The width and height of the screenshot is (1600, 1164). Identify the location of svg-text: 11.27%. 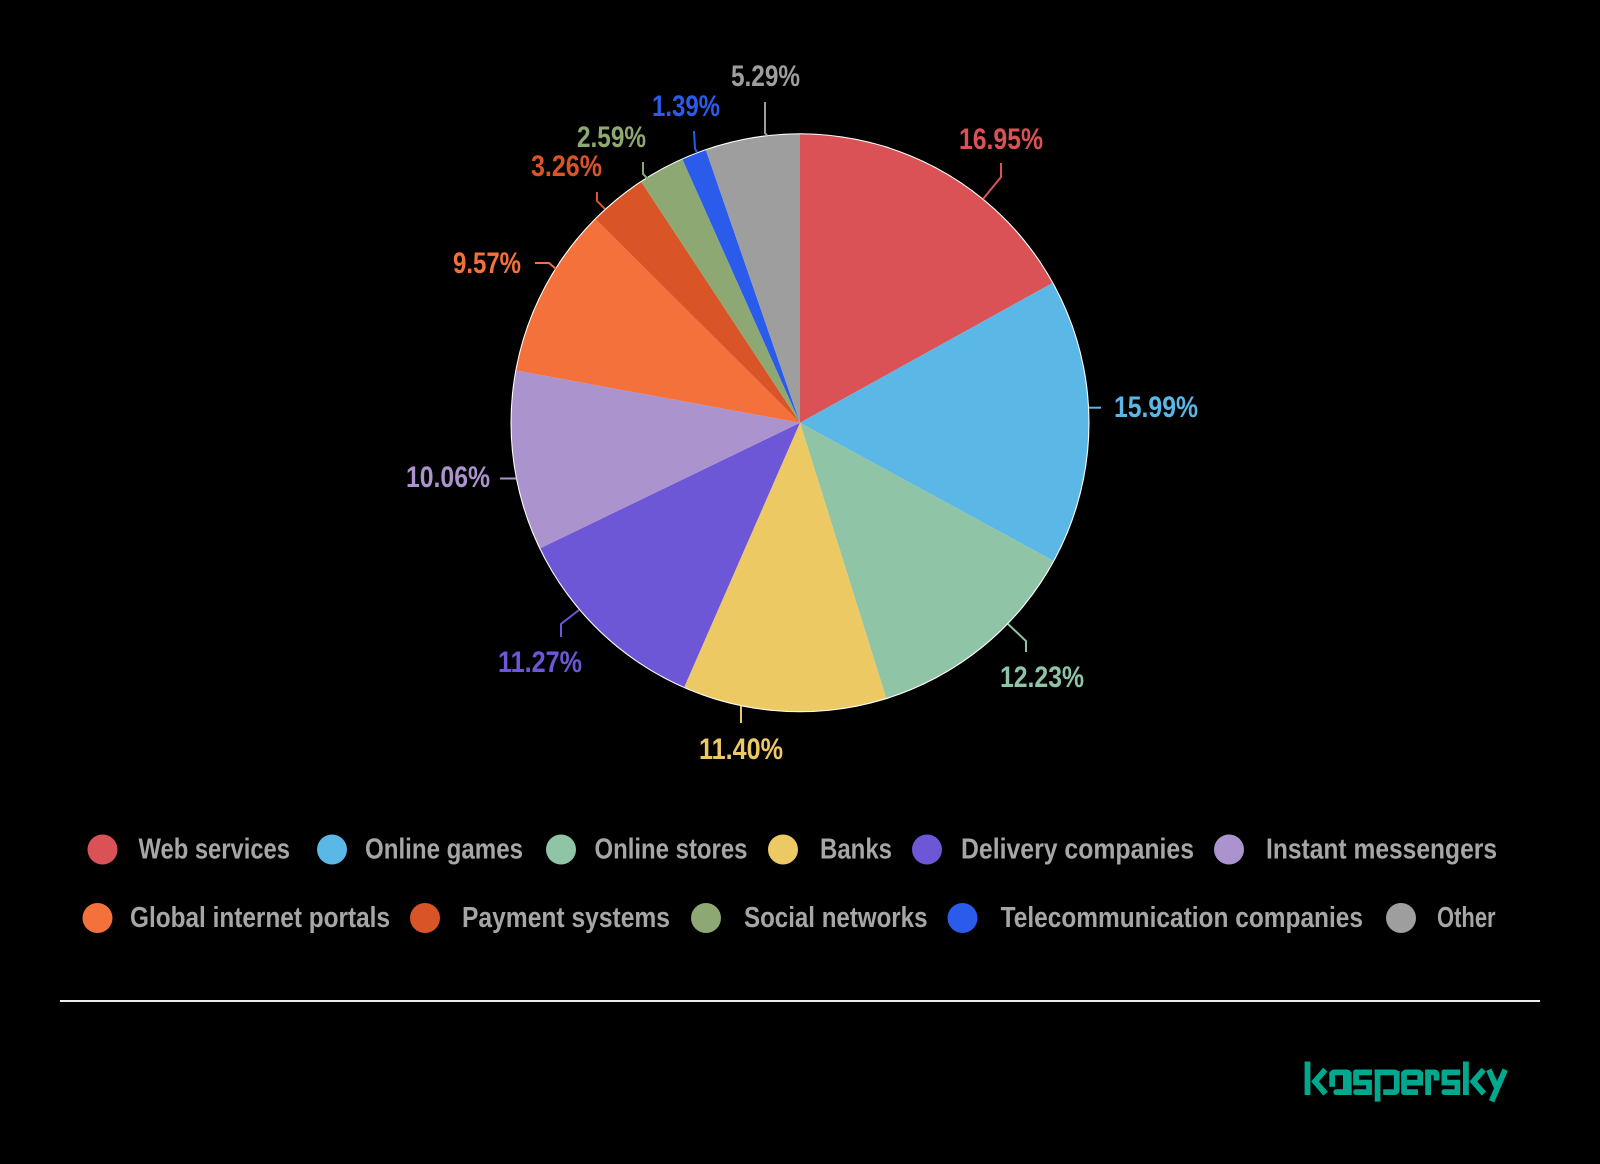
(540, 662).